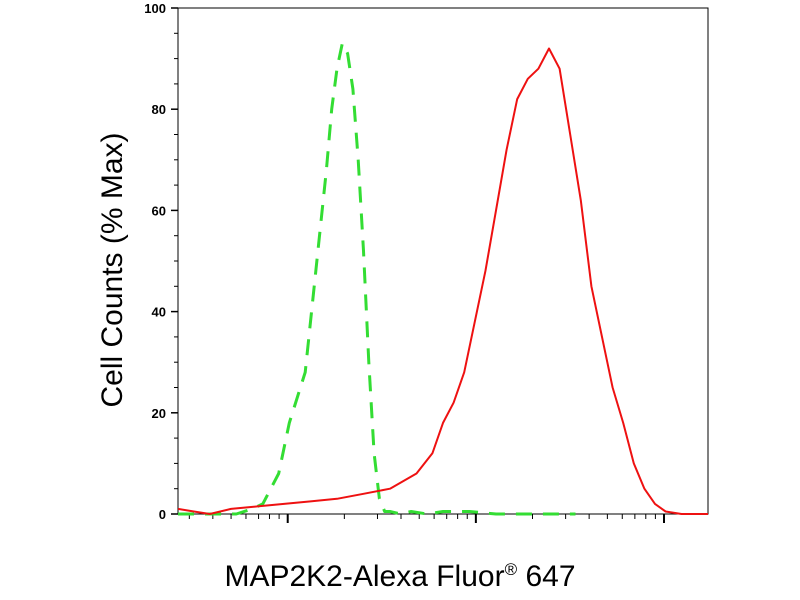  I want to click on y-tick-label: 80, so click(159, 109).